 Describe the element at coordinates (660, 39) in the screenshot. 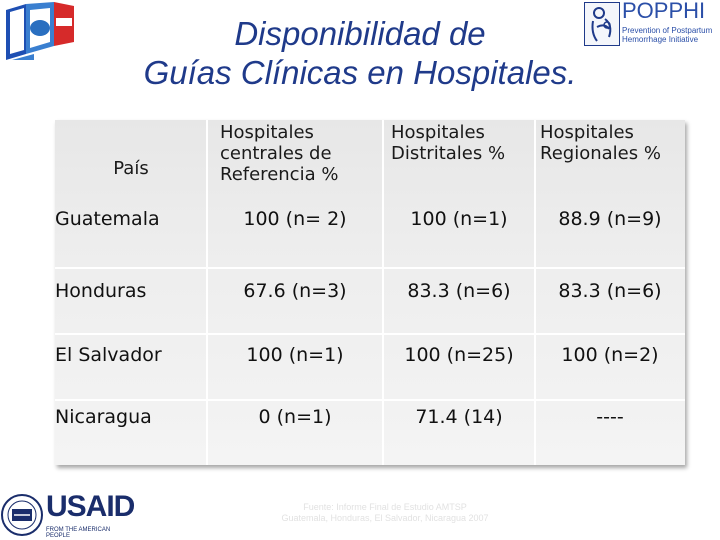

I see `popphi-subtitle-line2: Hemorrhage Initiative` at that location.